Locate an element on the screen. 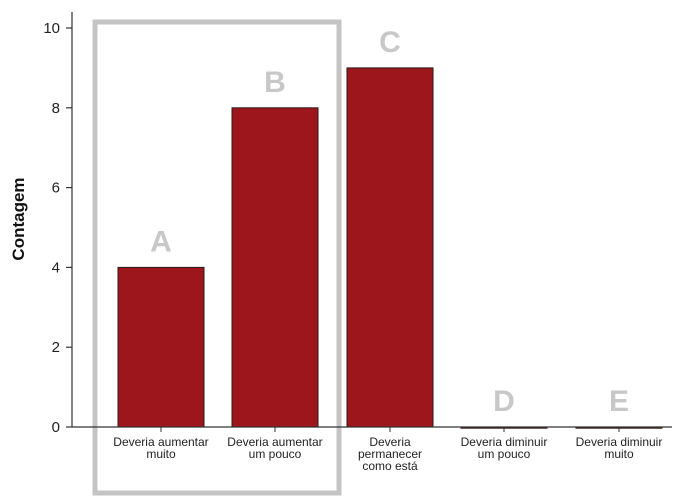 This screenshot has height=497, width=677. y-tick-label: 10 is located at coordinates (51, 28).